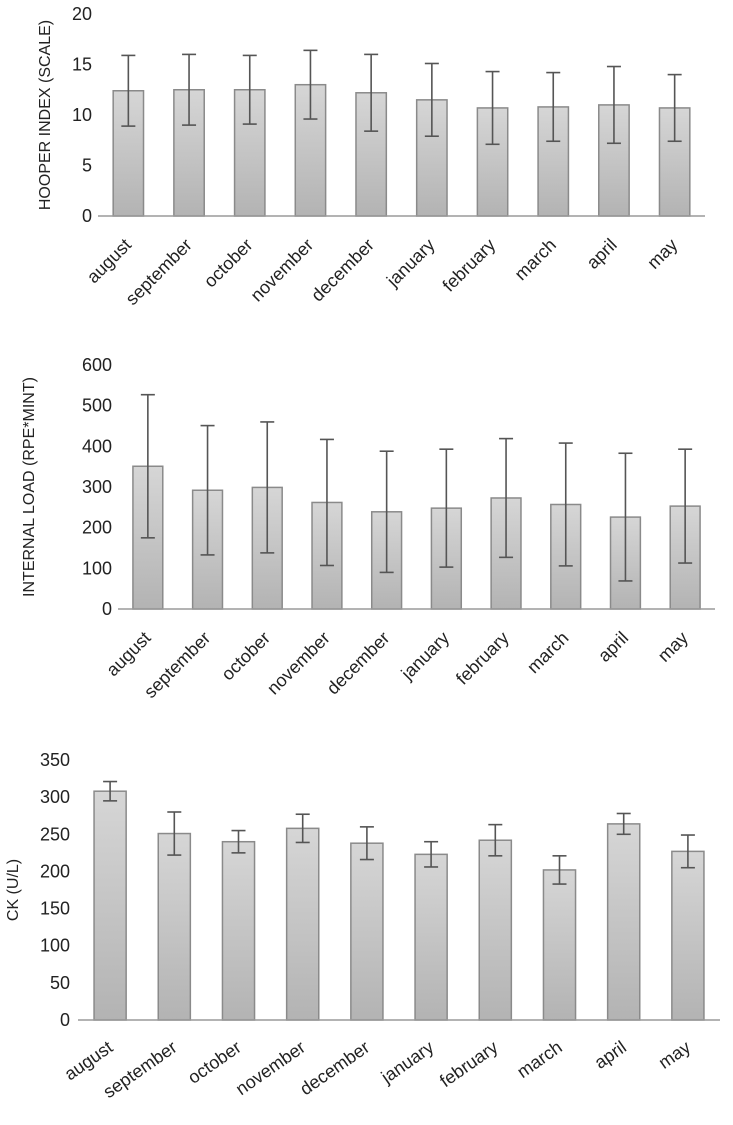 This screenshot has width=733, height=1125. I want to click on y-tick-label: 250, so click(55, 834).